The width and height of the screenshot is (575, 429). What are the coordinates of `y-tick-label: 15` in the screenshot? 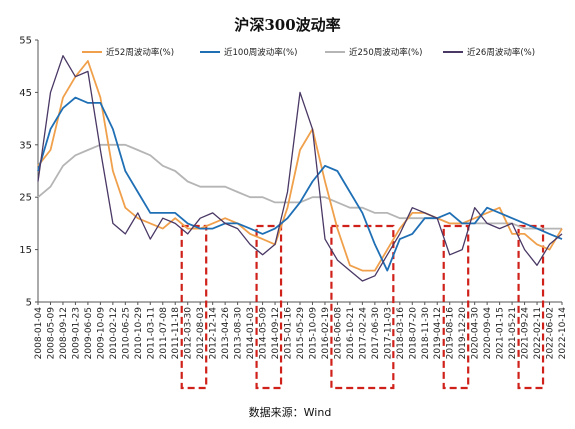 It's located at (25, 250).